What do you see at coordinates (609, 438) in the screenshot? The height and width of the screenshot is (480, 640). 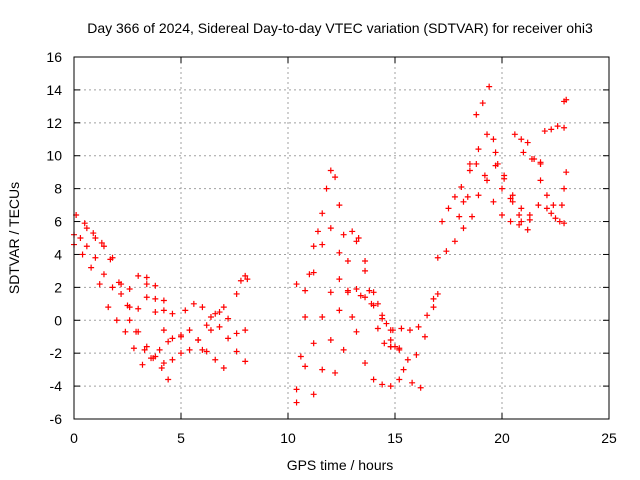 I see `x-tick-label: 25` at bounding box center [609, 438].